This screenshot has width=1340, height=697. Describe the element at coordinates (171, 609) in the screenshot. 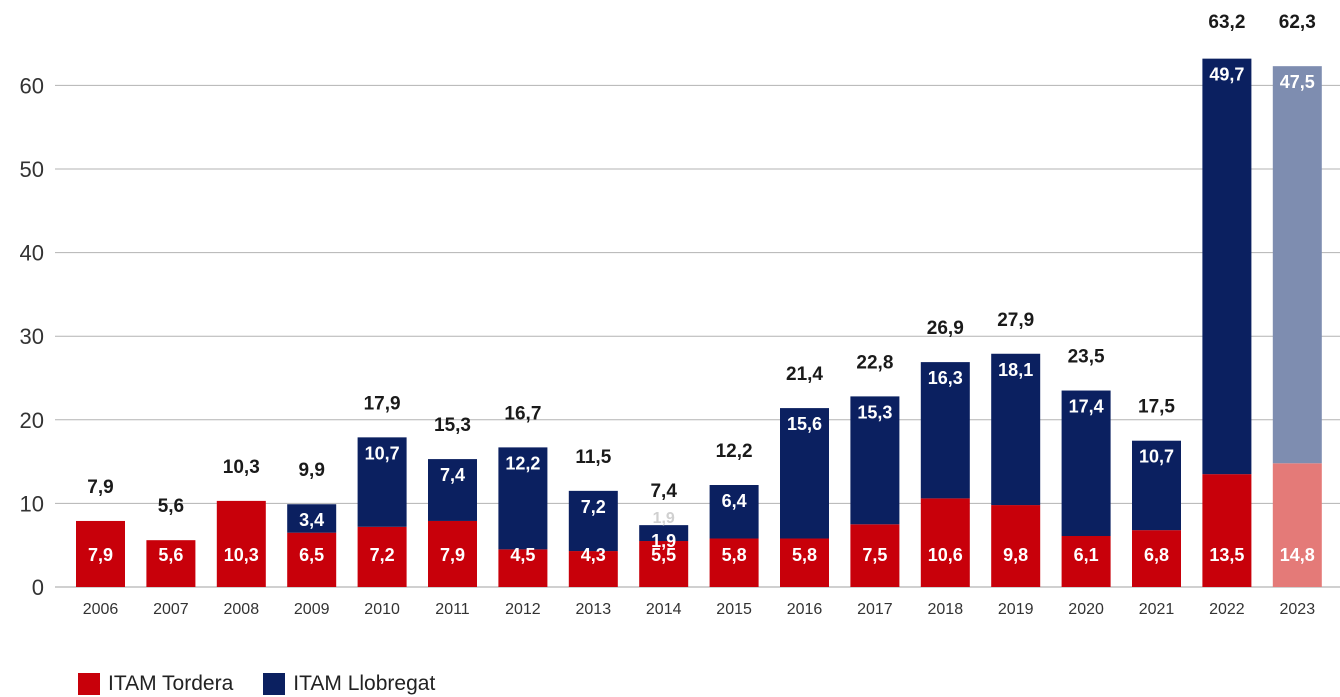

I see `x-tick-label: 2007` at that location.